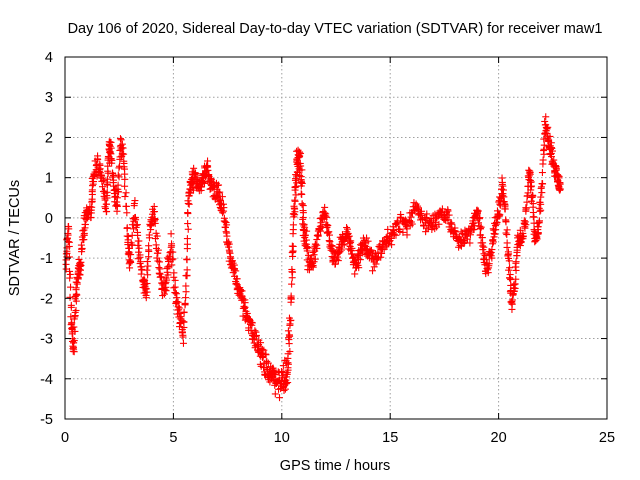 This screenshot has height=480, width=640. I want to click on x-tick-label-1: 5, so click(173, 438).